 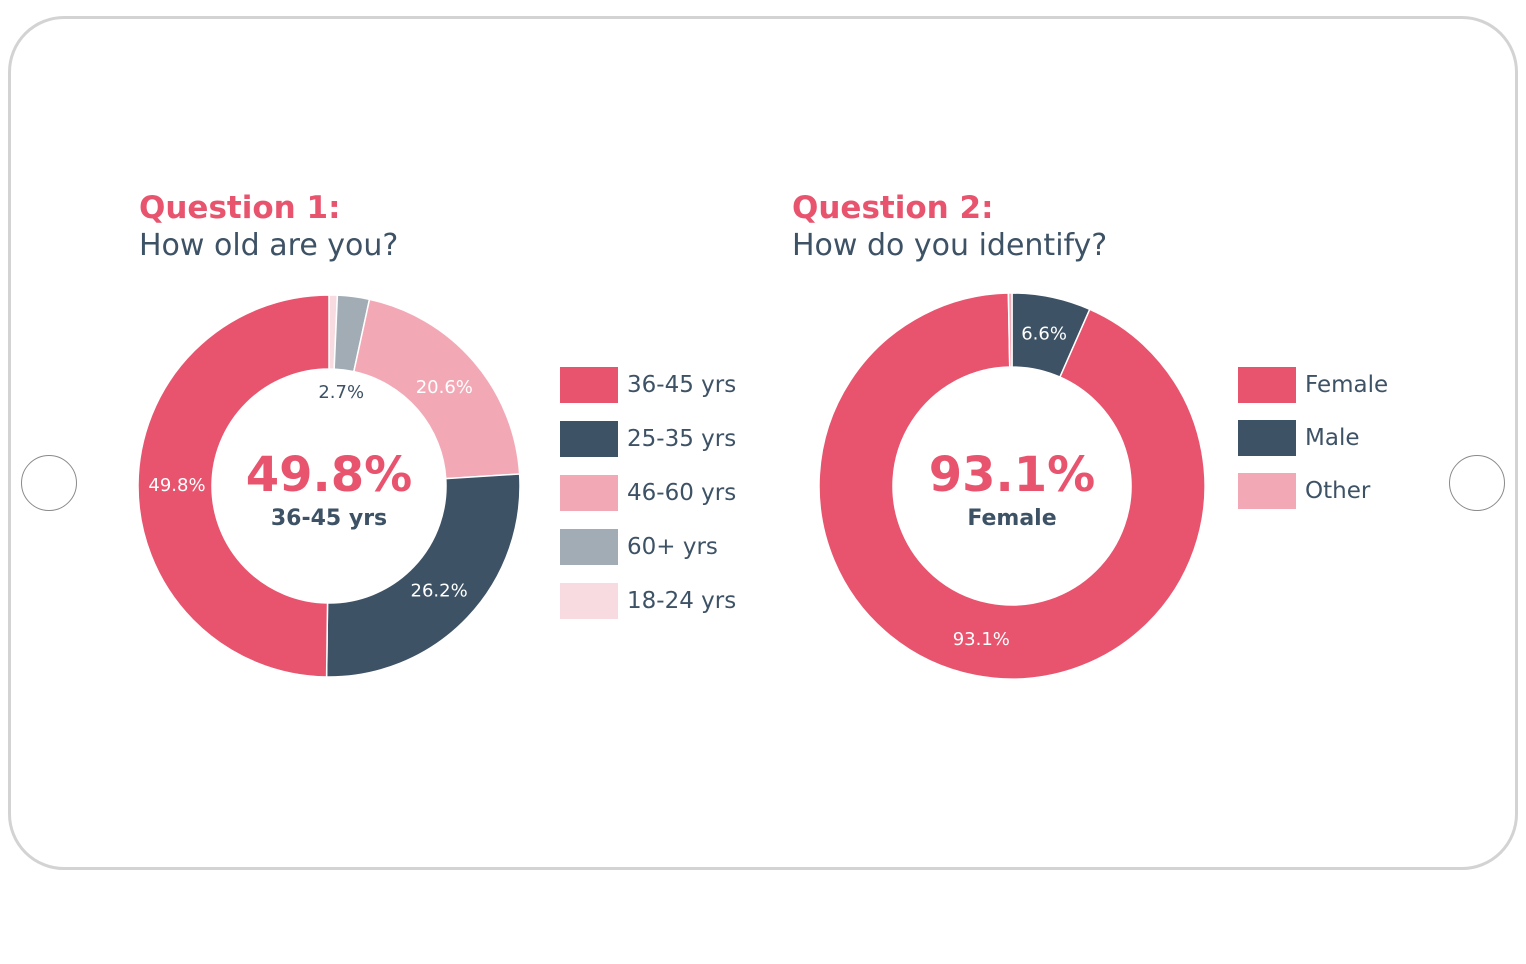 What do you see at coordinates (341, 392) in the screenshot?
I see `age-slice-label-60-yrs: 2.7%` at bounding box center [341, 392].